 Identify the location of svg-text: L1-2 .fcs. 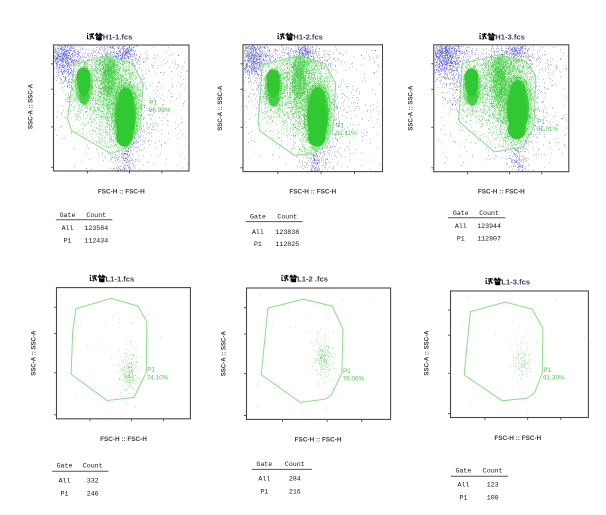
(312, 279).